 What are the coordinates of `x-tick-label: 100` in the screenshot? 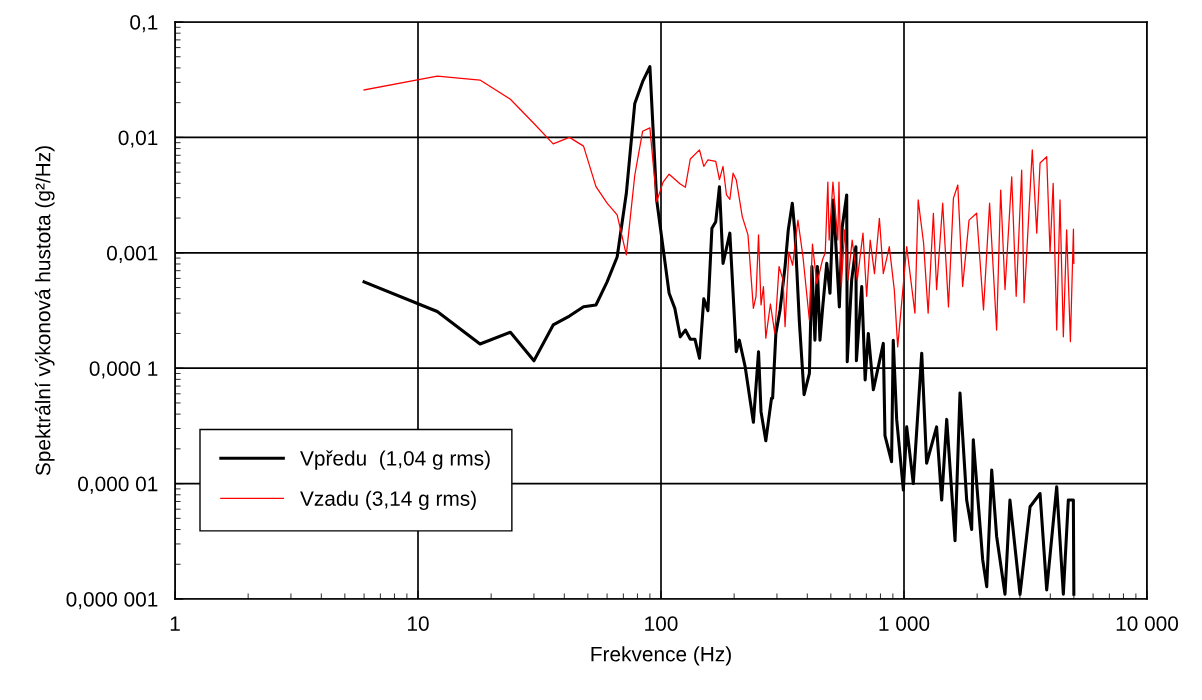 It's located at (661, 623).